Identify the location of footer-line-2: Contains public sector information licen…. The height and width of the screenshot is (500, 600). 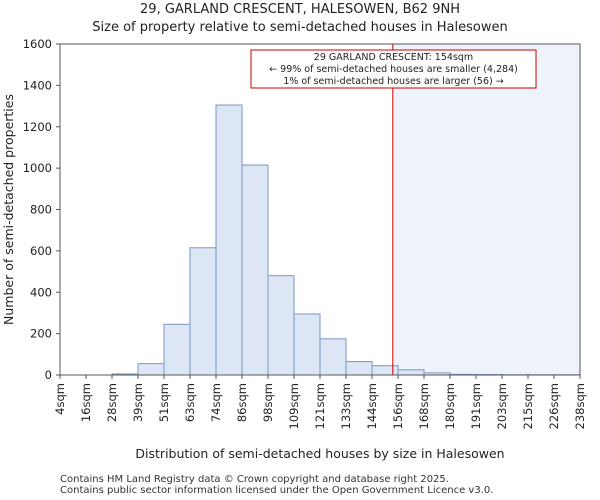
(277, 490).